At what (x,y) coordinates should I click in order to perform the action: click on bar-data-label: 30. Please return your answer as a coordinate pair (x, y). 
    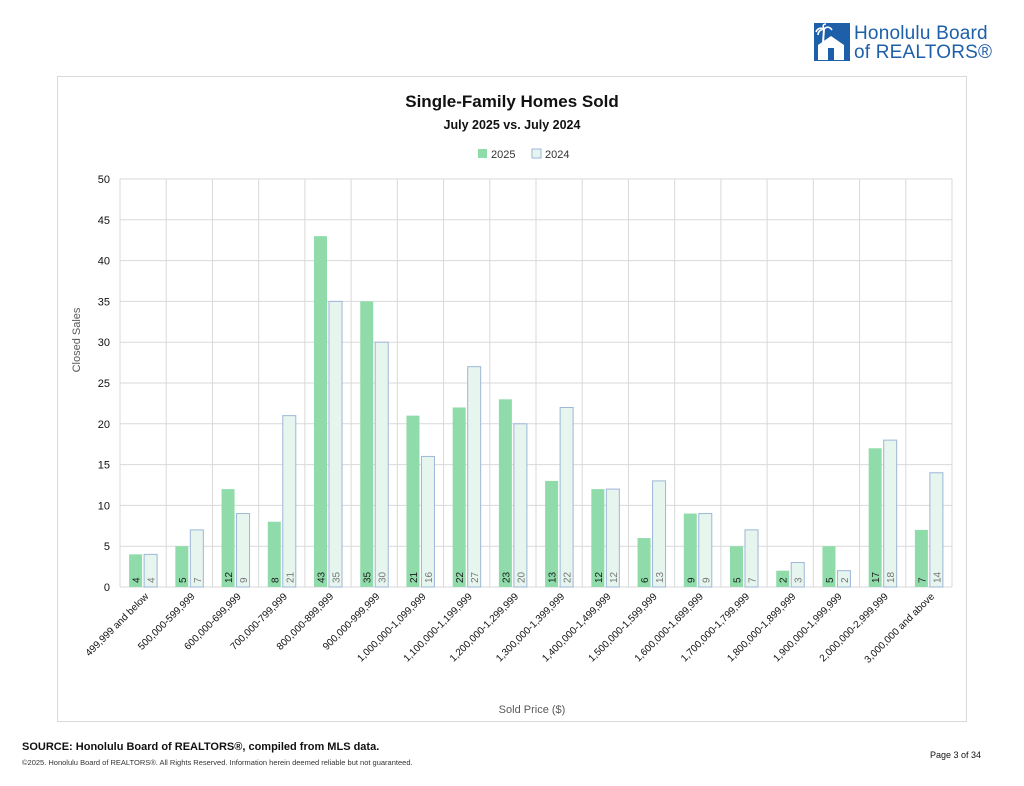
    Looking at the image, I should click on (383, 577).